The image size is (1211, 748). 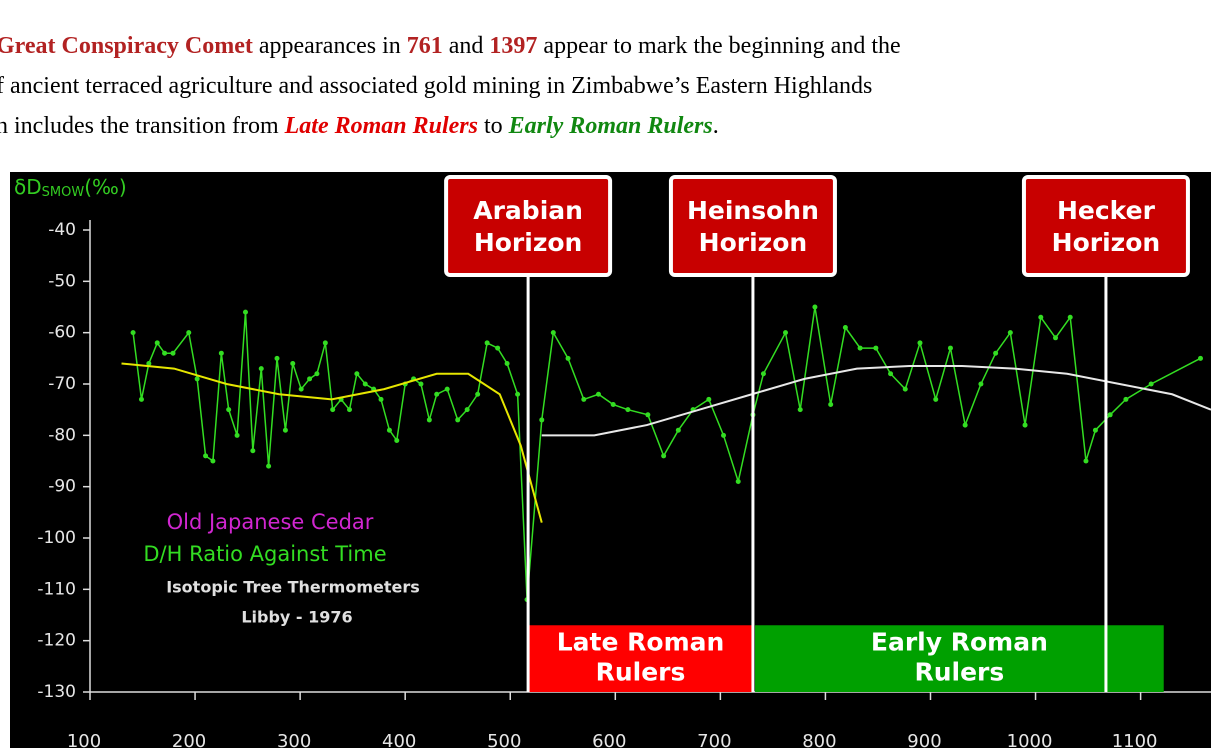 I want to click on y-tick-label: -80, so click(x=62, y=435).